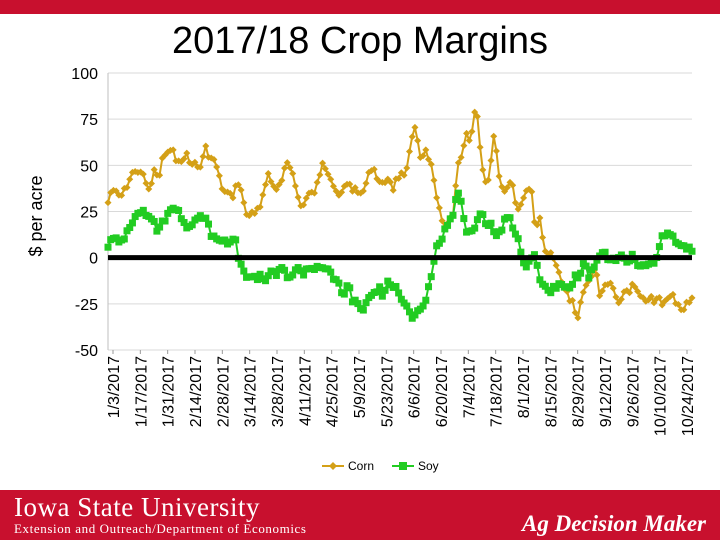 The image size is (720, 540). Describe the element at coordinates (93, 259) in the screenshot. I see `y-tick-label: 0` at that location.